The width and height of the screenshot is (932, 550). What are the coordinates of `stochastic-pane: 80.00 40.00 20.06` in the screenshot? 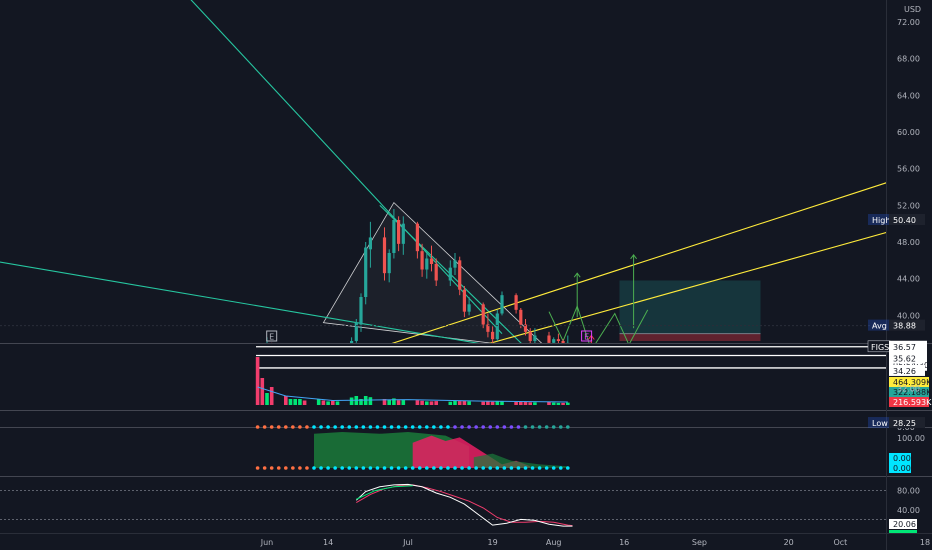 It's located at (460, 508).